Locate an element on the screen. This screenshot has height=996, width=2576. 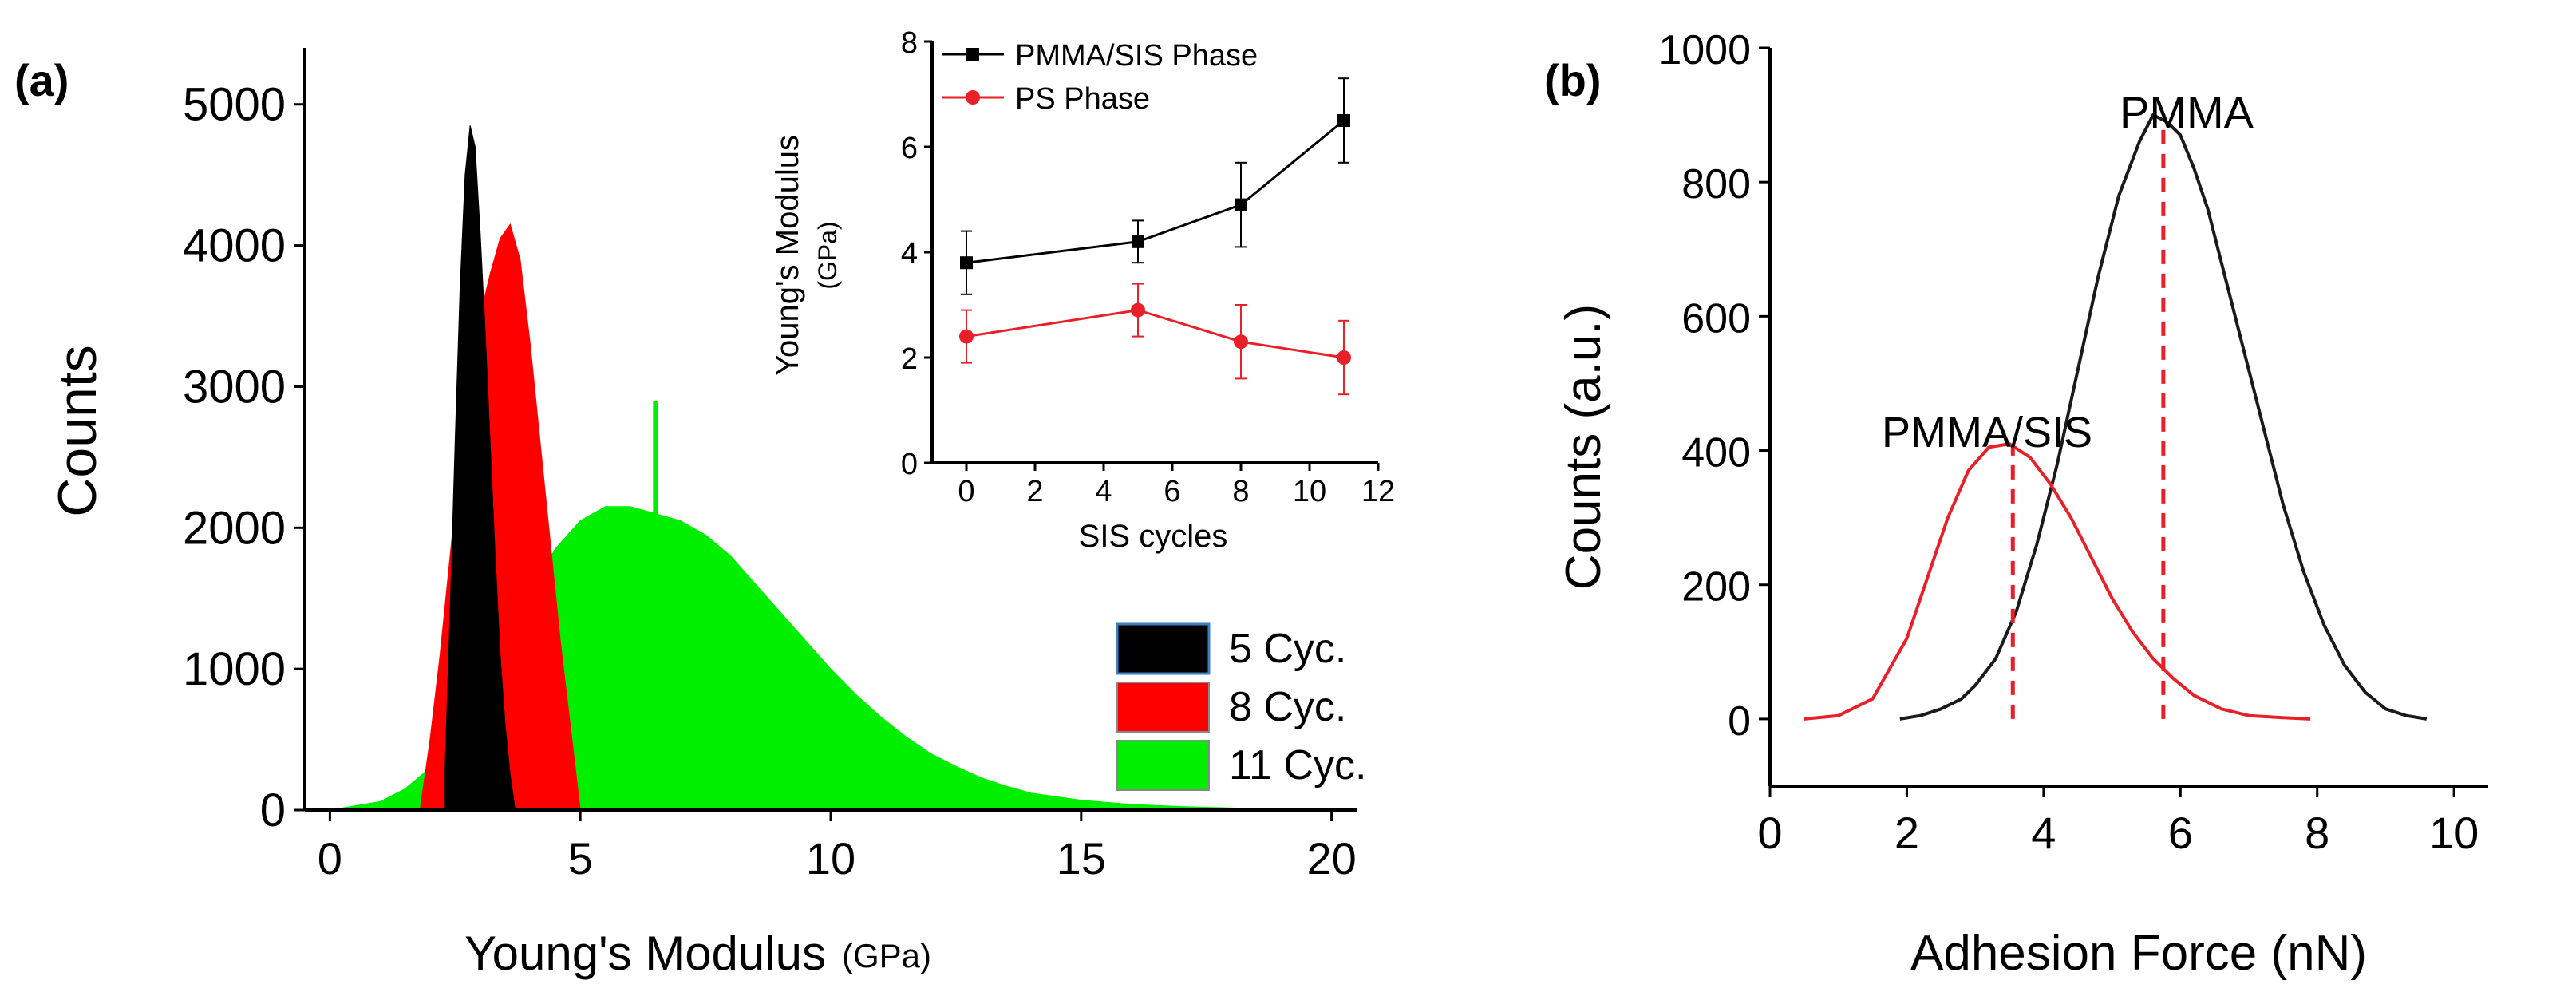
x-tick-label-a: 5 is located at coordinates (580, 858).